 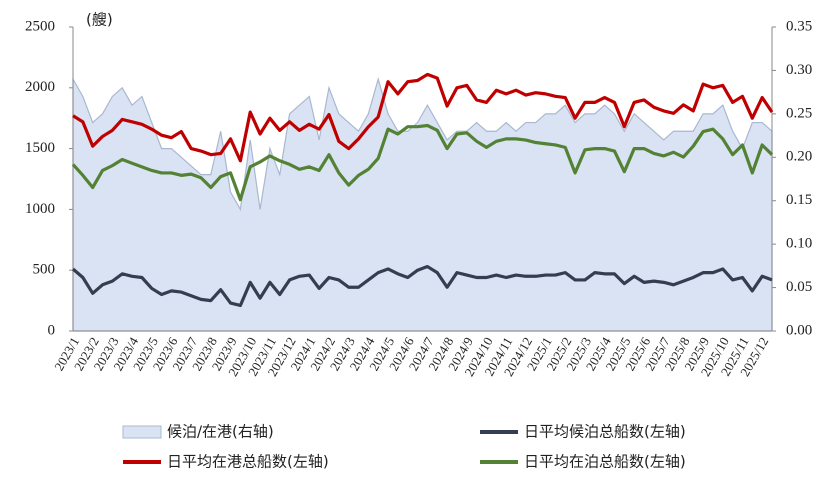 What do you see at coordinates (220, 432) in the screenshot?
I see `legend-label: 候泊/在港(右轴)` at bounding box center [220, 432].